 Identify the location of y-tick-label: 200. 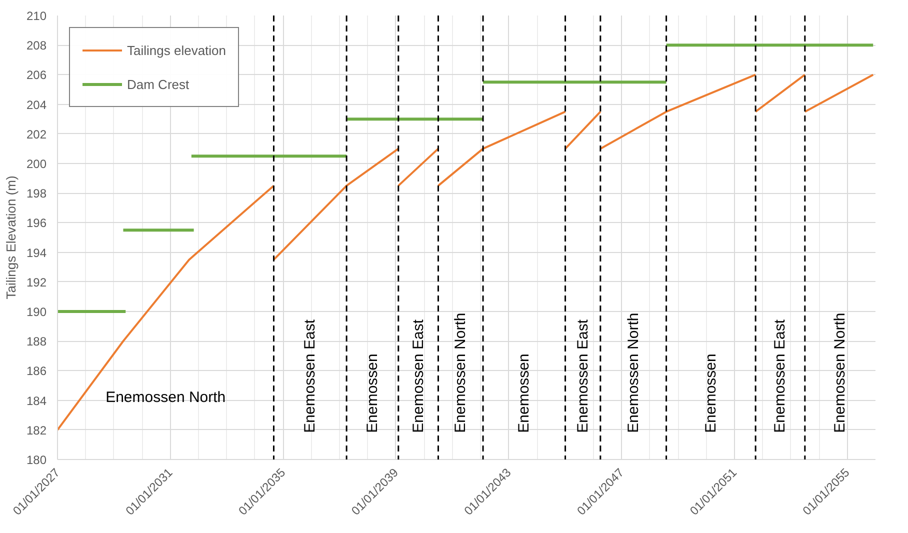
(36, 164).